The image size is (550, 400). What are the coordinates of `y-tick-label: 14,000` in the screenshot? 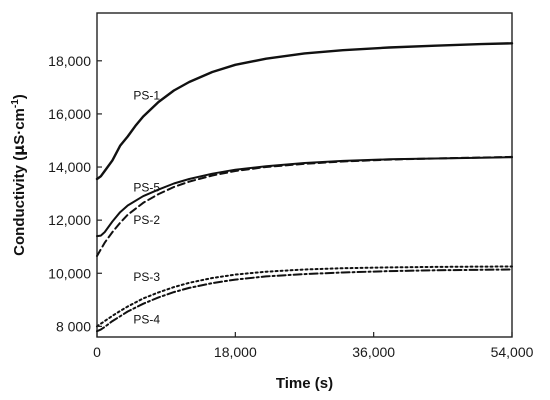 It's located at (69, 167).